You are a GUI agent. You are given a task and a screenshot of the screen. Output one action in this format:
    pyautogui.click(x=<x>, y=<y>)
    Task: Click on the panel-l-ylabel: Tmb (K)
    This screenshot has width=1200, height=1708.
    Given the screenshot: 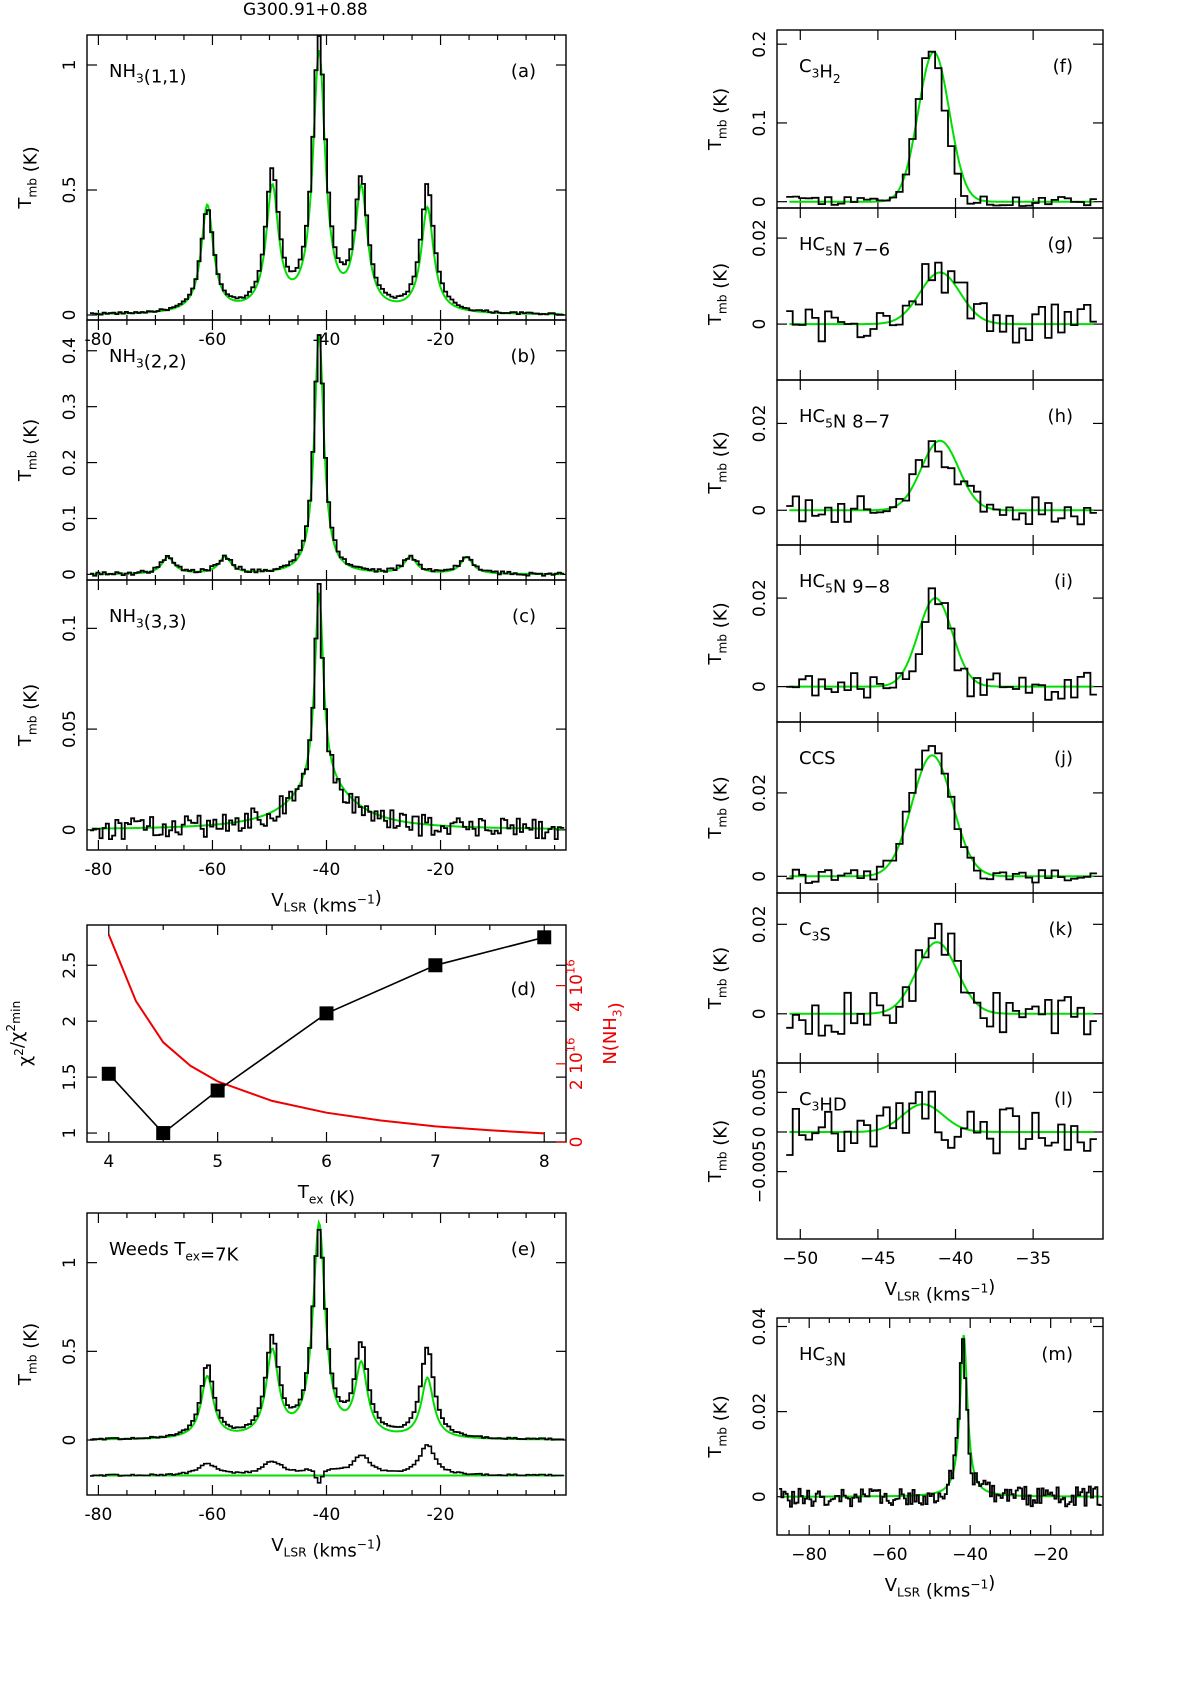 What is the action you would take?
    pyautogui.click(x=718, y=1151)
    